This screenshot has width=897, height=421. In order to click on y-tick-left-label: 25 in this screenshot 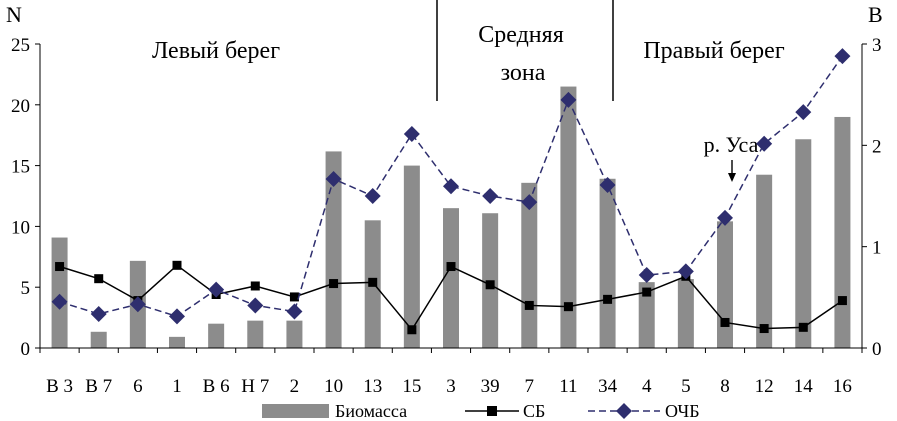, I will do `click(20, 45)`.